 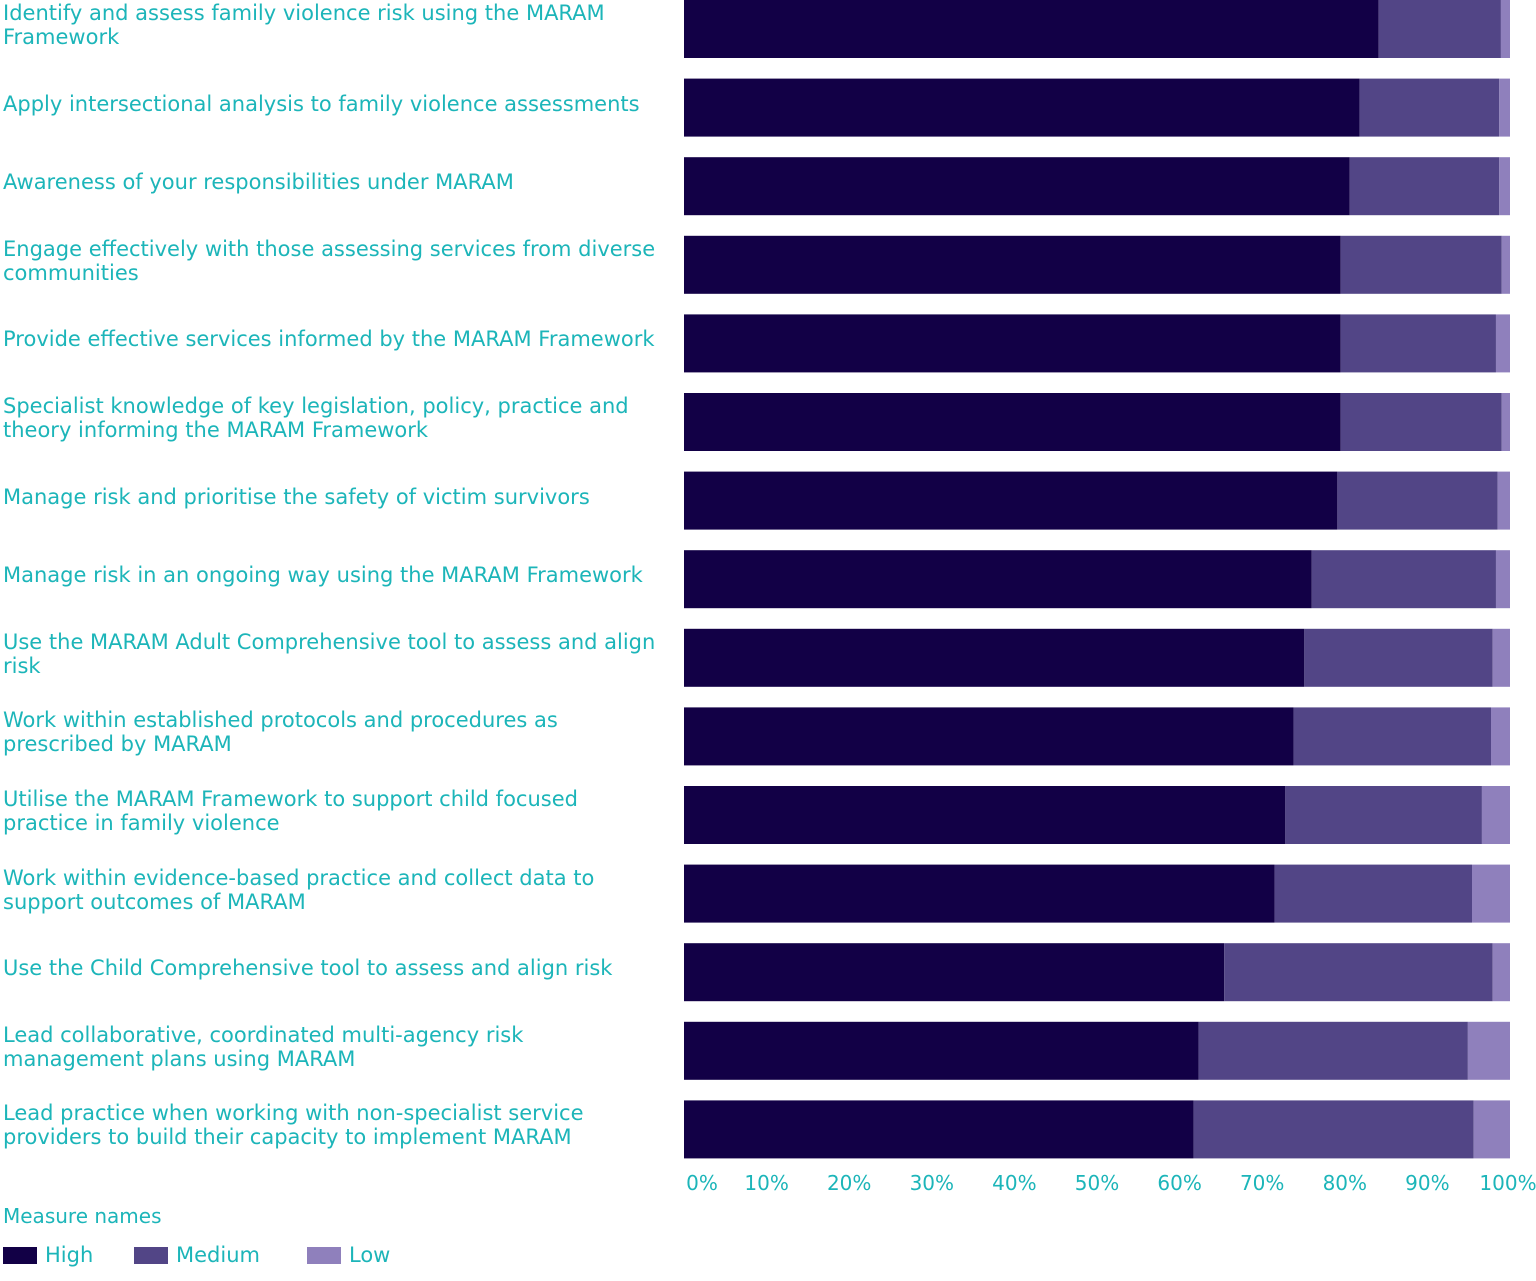 What do you see at coordinates (932, 1183) in the screenshot?
I see `x-tick-label: 30%` at bounding box center [932, 1183].